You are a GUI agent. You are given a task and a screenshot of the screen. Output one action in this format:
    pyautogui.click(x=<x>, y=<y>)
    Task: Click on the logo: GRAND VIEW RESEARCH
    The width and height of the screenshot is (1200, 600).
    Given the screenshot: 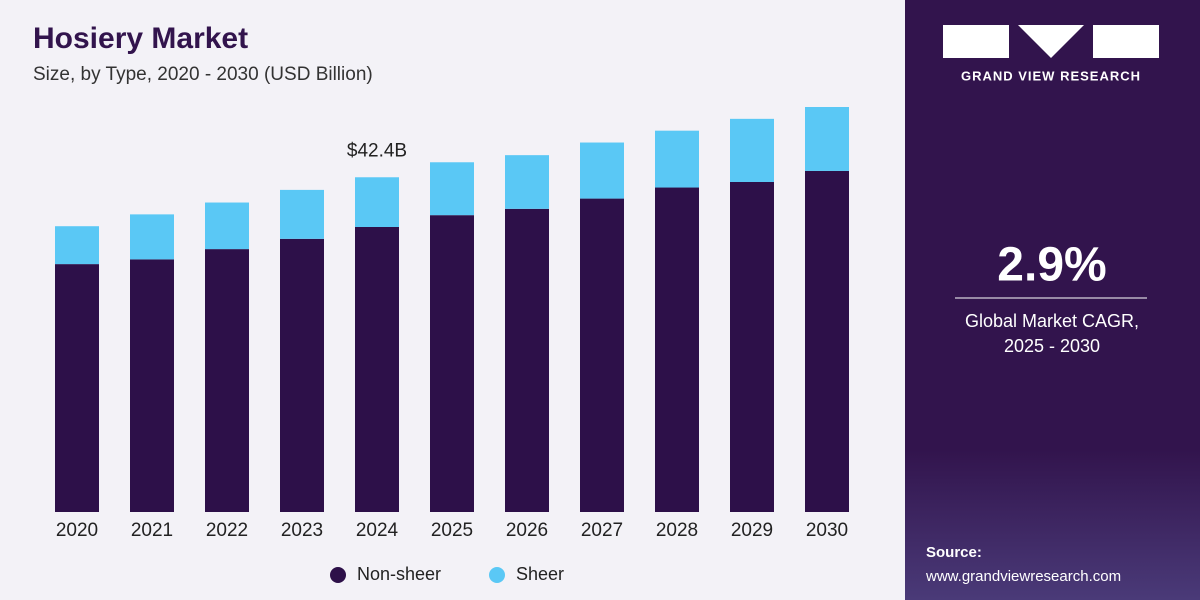 What is the action you would take?
    pyautogui.click(x=1051, y=54)
    